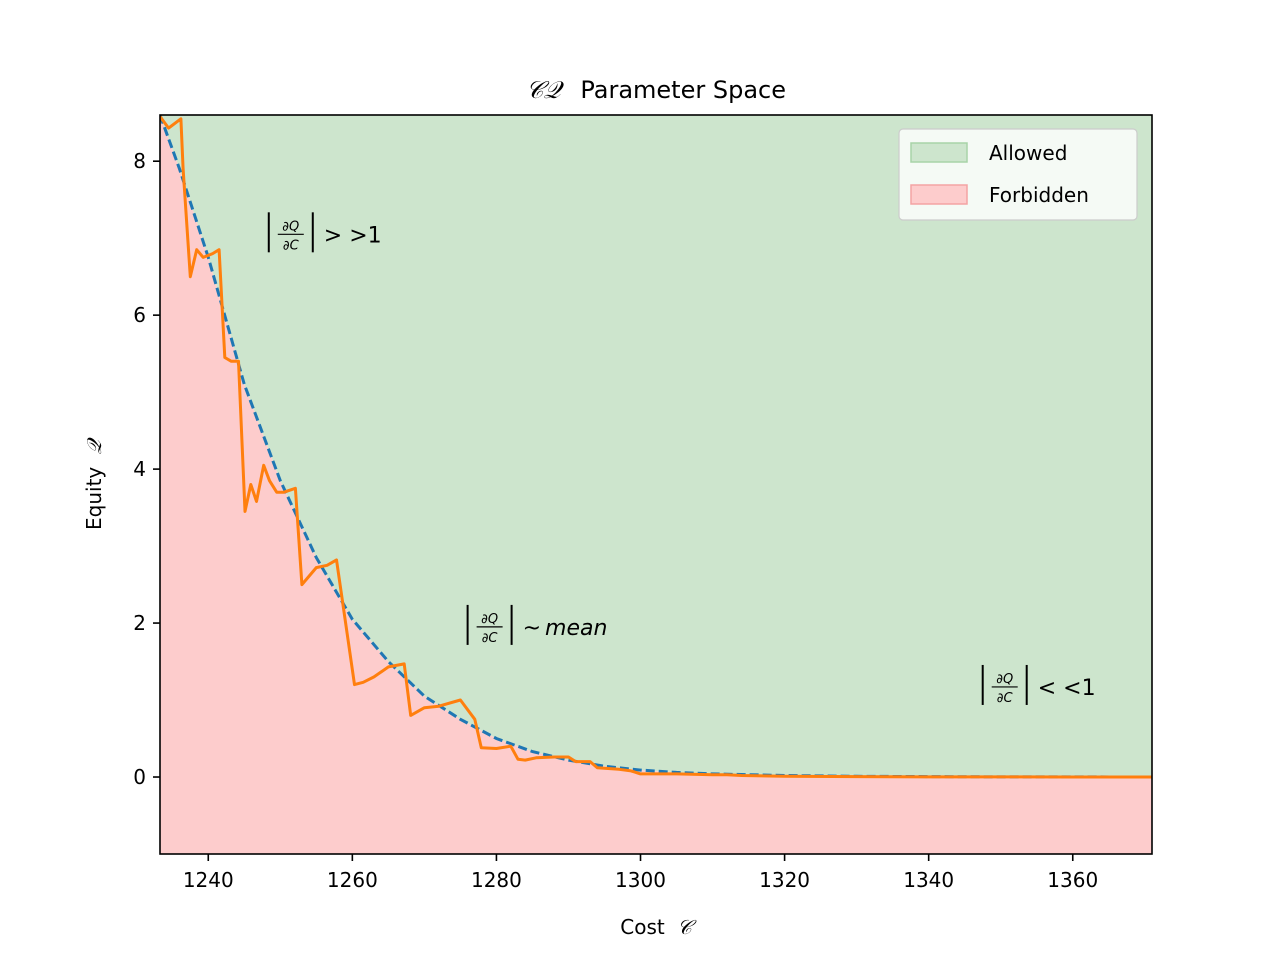  I want to click on x-axis-label-symbol: 𝒞, so click(687, 927).